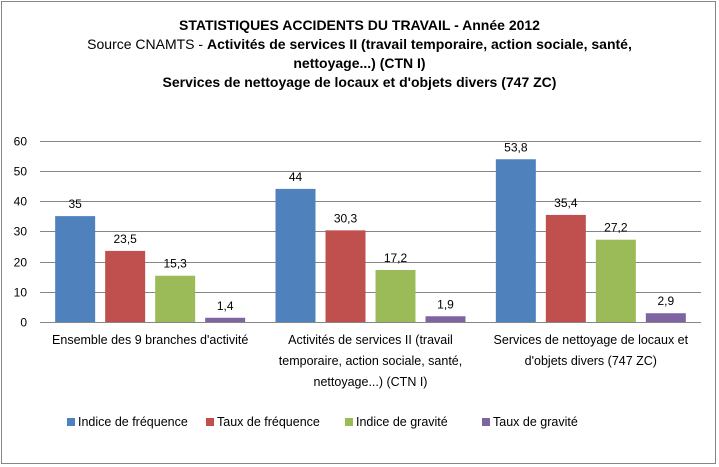 The height and width of the screenshot is (467, 719). What do you see at coordinates (21, 142) in the screenshot?
I see `y-tick-label: 60` at bounding box center [21, 142].